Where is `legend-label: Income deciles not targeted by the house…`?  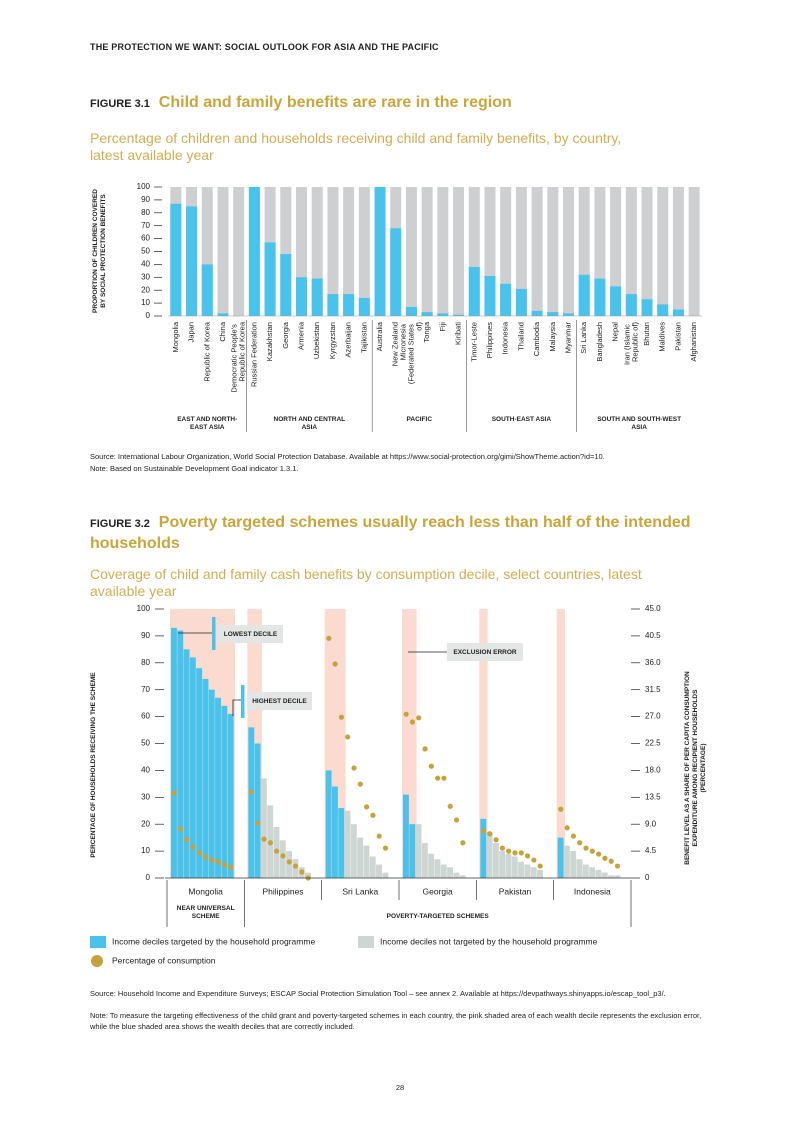
legend-label: Income deciles not targeted by the house… is located at coordinates (489, 941).